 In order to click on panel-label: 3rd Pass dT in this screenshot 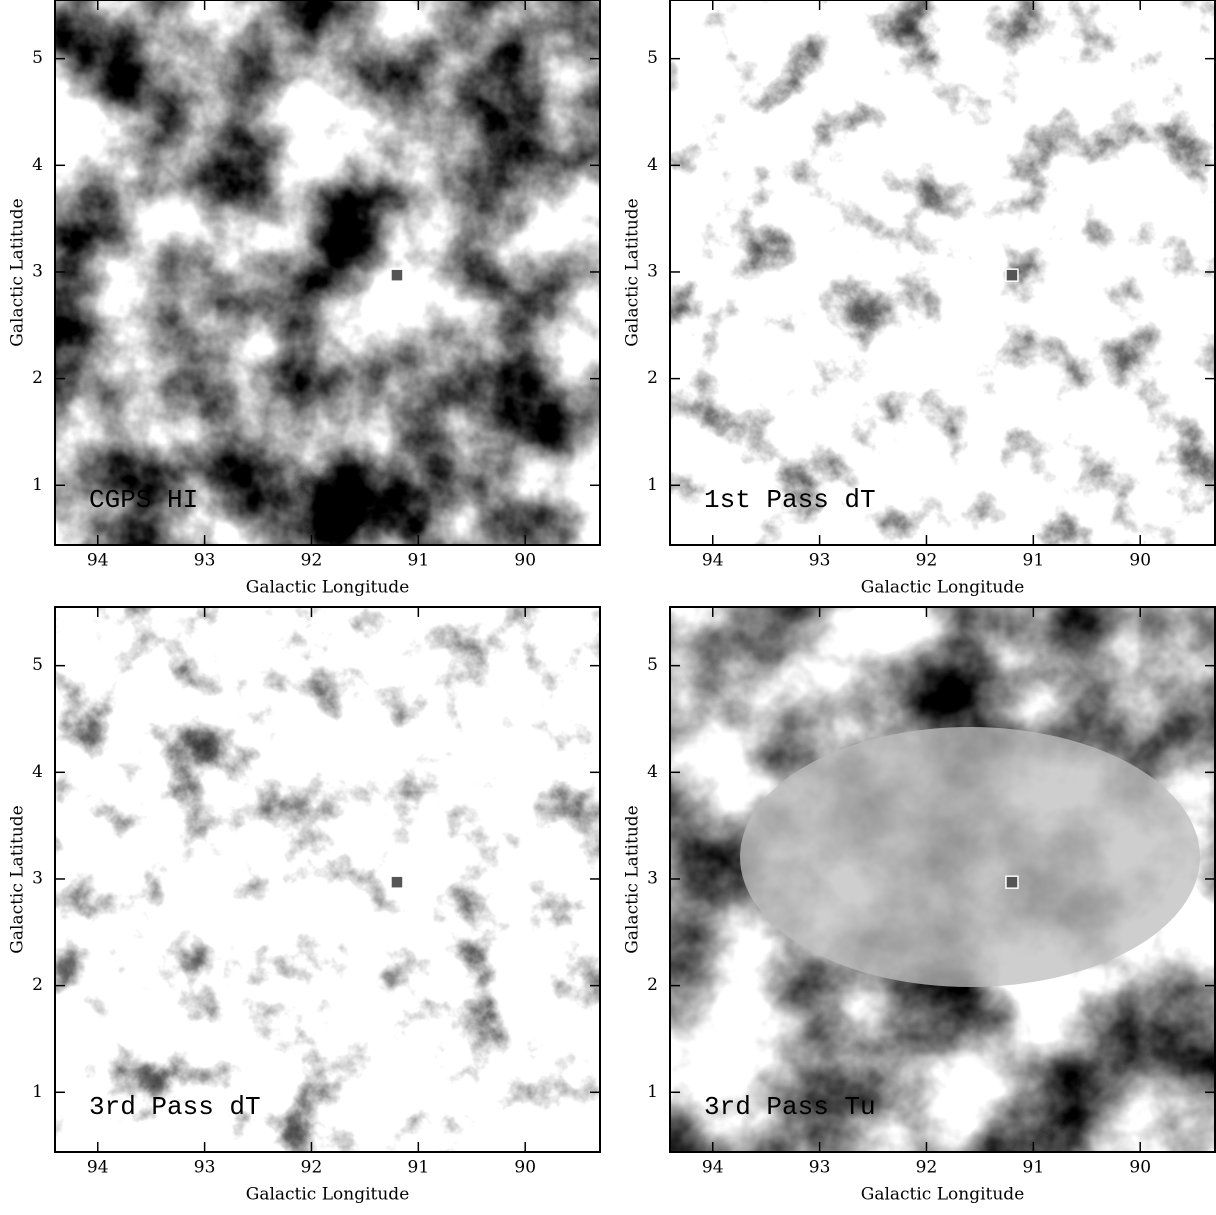, I will do `click(175, 1107)`.